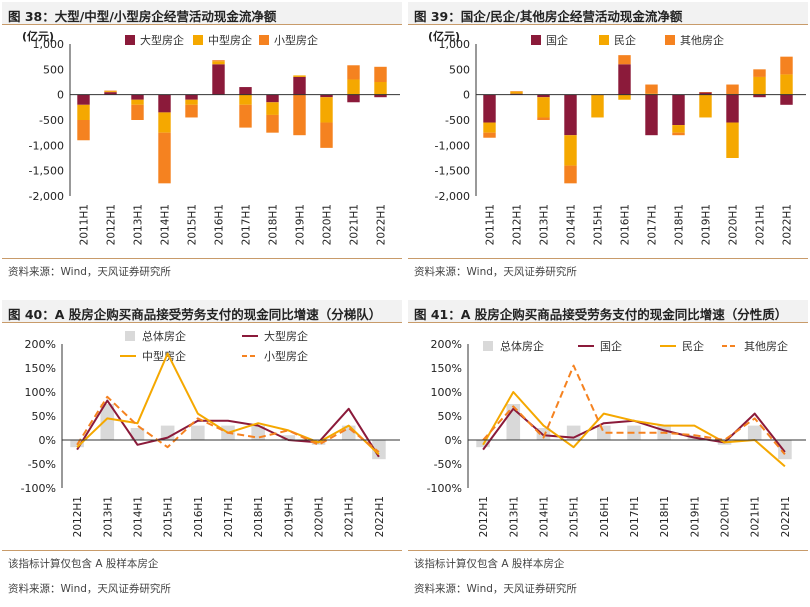 The width and height of the screenshot is (810, 607). What do you see at coordinates (49, 44) in the screenshot?
I see `y-tick-label: 1,000` at bounding box center [49, 44].